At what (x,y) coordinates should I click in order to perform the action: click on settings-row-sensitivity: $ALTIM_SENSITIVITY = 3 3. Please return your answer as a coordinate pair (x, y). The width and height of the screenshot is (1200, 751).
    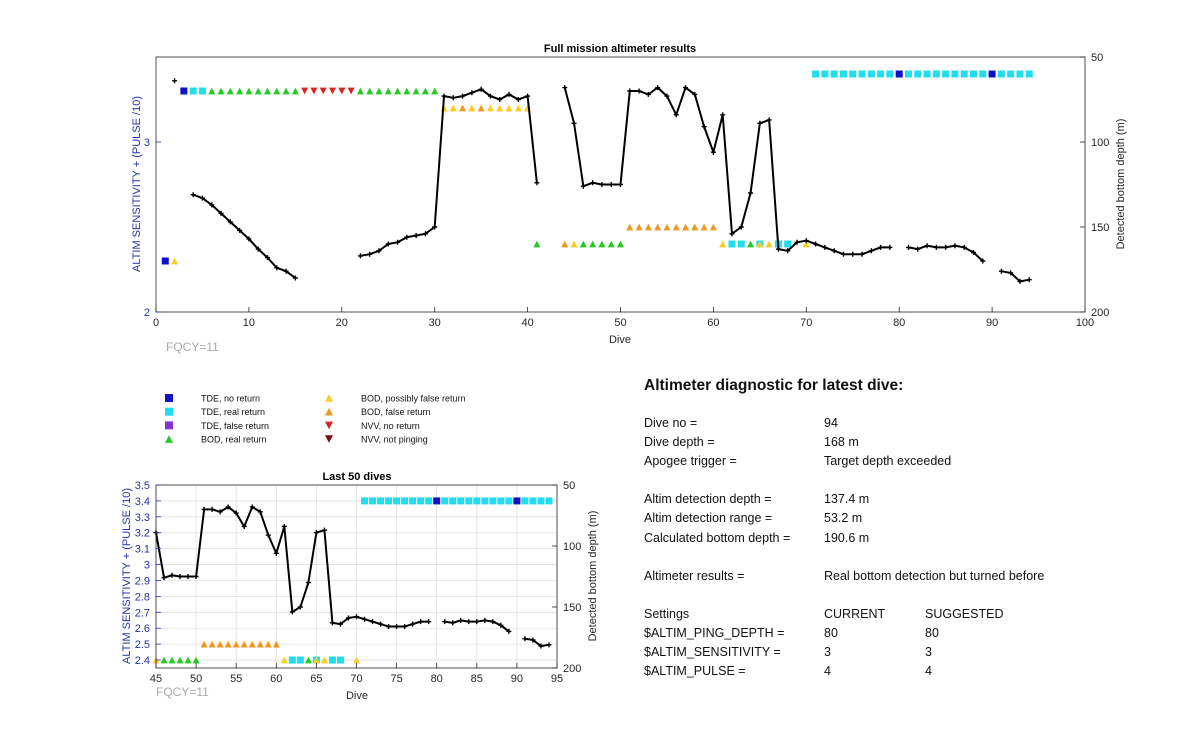
    Looking at the image, I should click on (914, 652).